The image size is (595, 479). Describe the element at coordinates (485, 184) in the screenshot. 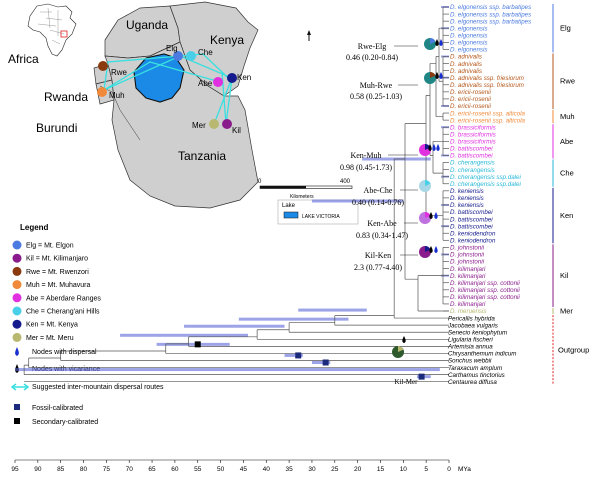

I see `tip-label: D. cherangensis ssp.dalei` at that location.